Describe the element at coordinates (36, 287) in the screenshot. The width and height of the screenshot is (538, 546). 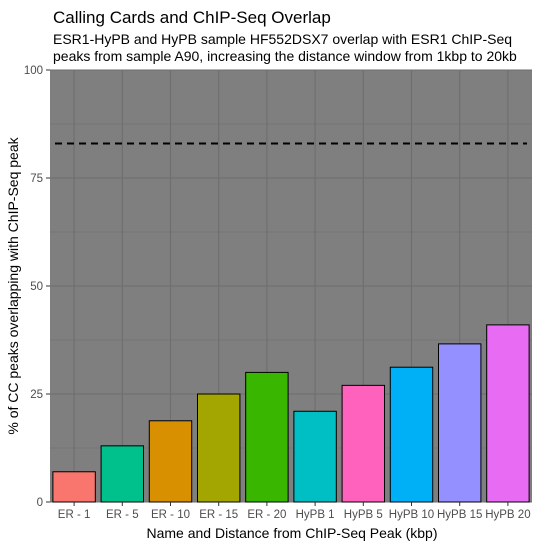
I see `y-tick-label: 50` at that location.